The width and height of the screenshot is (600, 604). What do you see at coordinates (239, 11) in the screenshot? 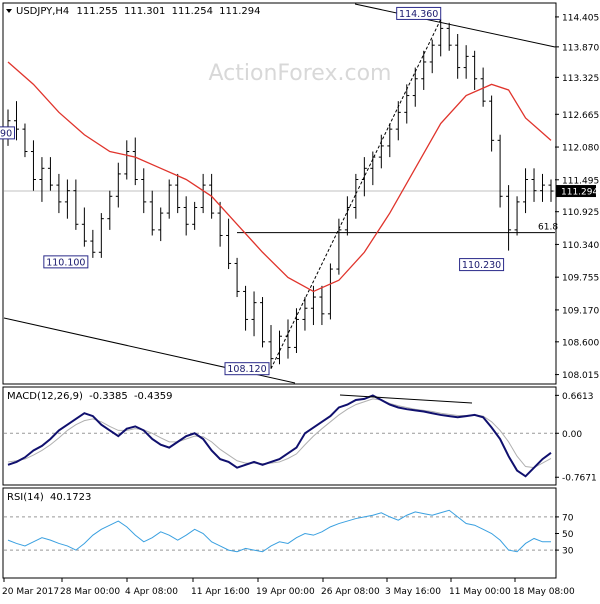
I see `close-value: 111.294` at bounding box center [239, 11].